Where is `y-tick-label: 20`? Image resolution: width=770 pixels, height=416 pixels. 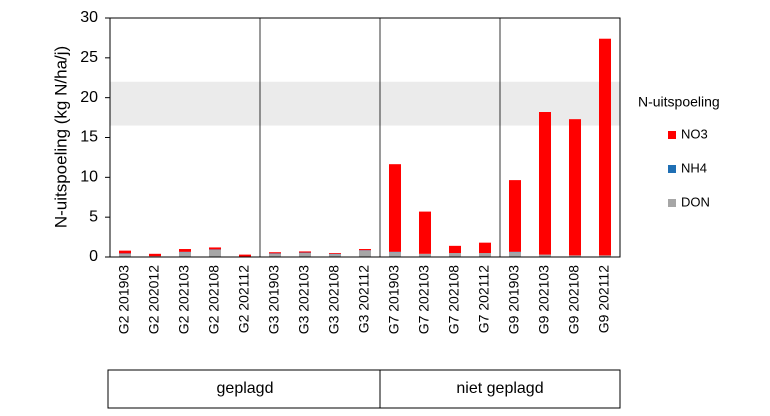
y-tick-label: 20 is located at coordinates (89, 97).